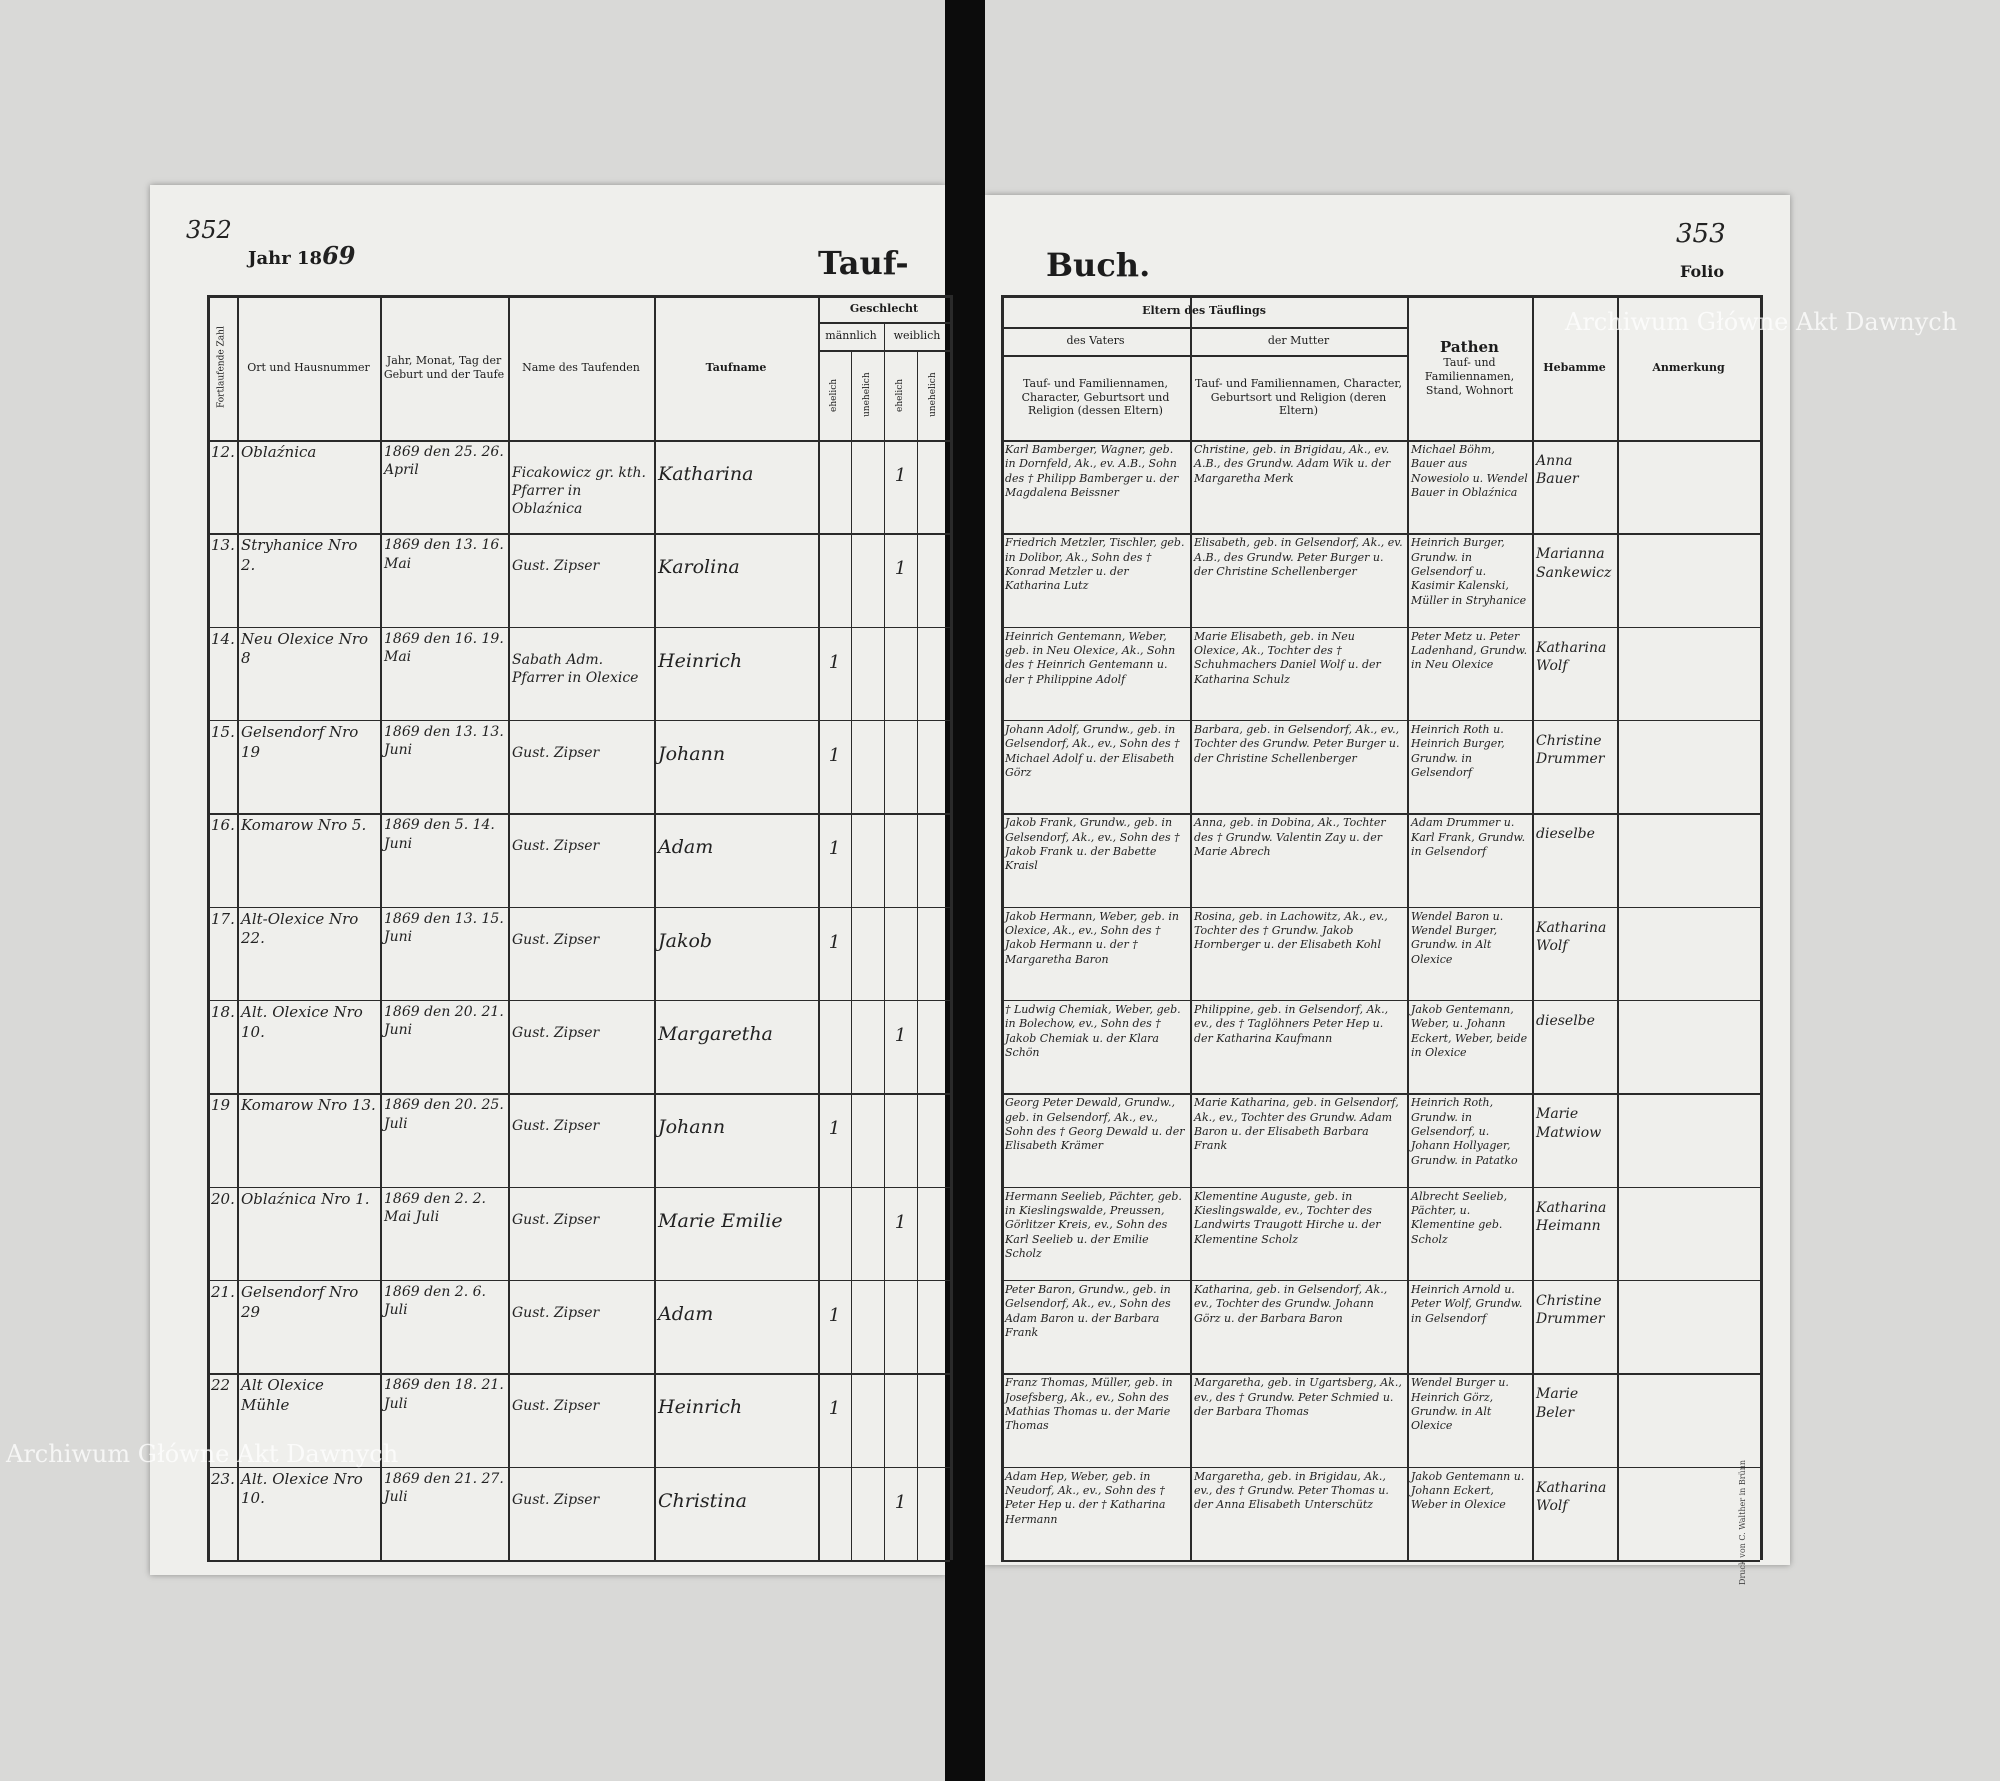 The height and width of the screenshot is (1781, 2000). Describe the element at coordinates (305, 1198) in the screenshot. I see `place: Oblaźnica Nro 1.` at that location.